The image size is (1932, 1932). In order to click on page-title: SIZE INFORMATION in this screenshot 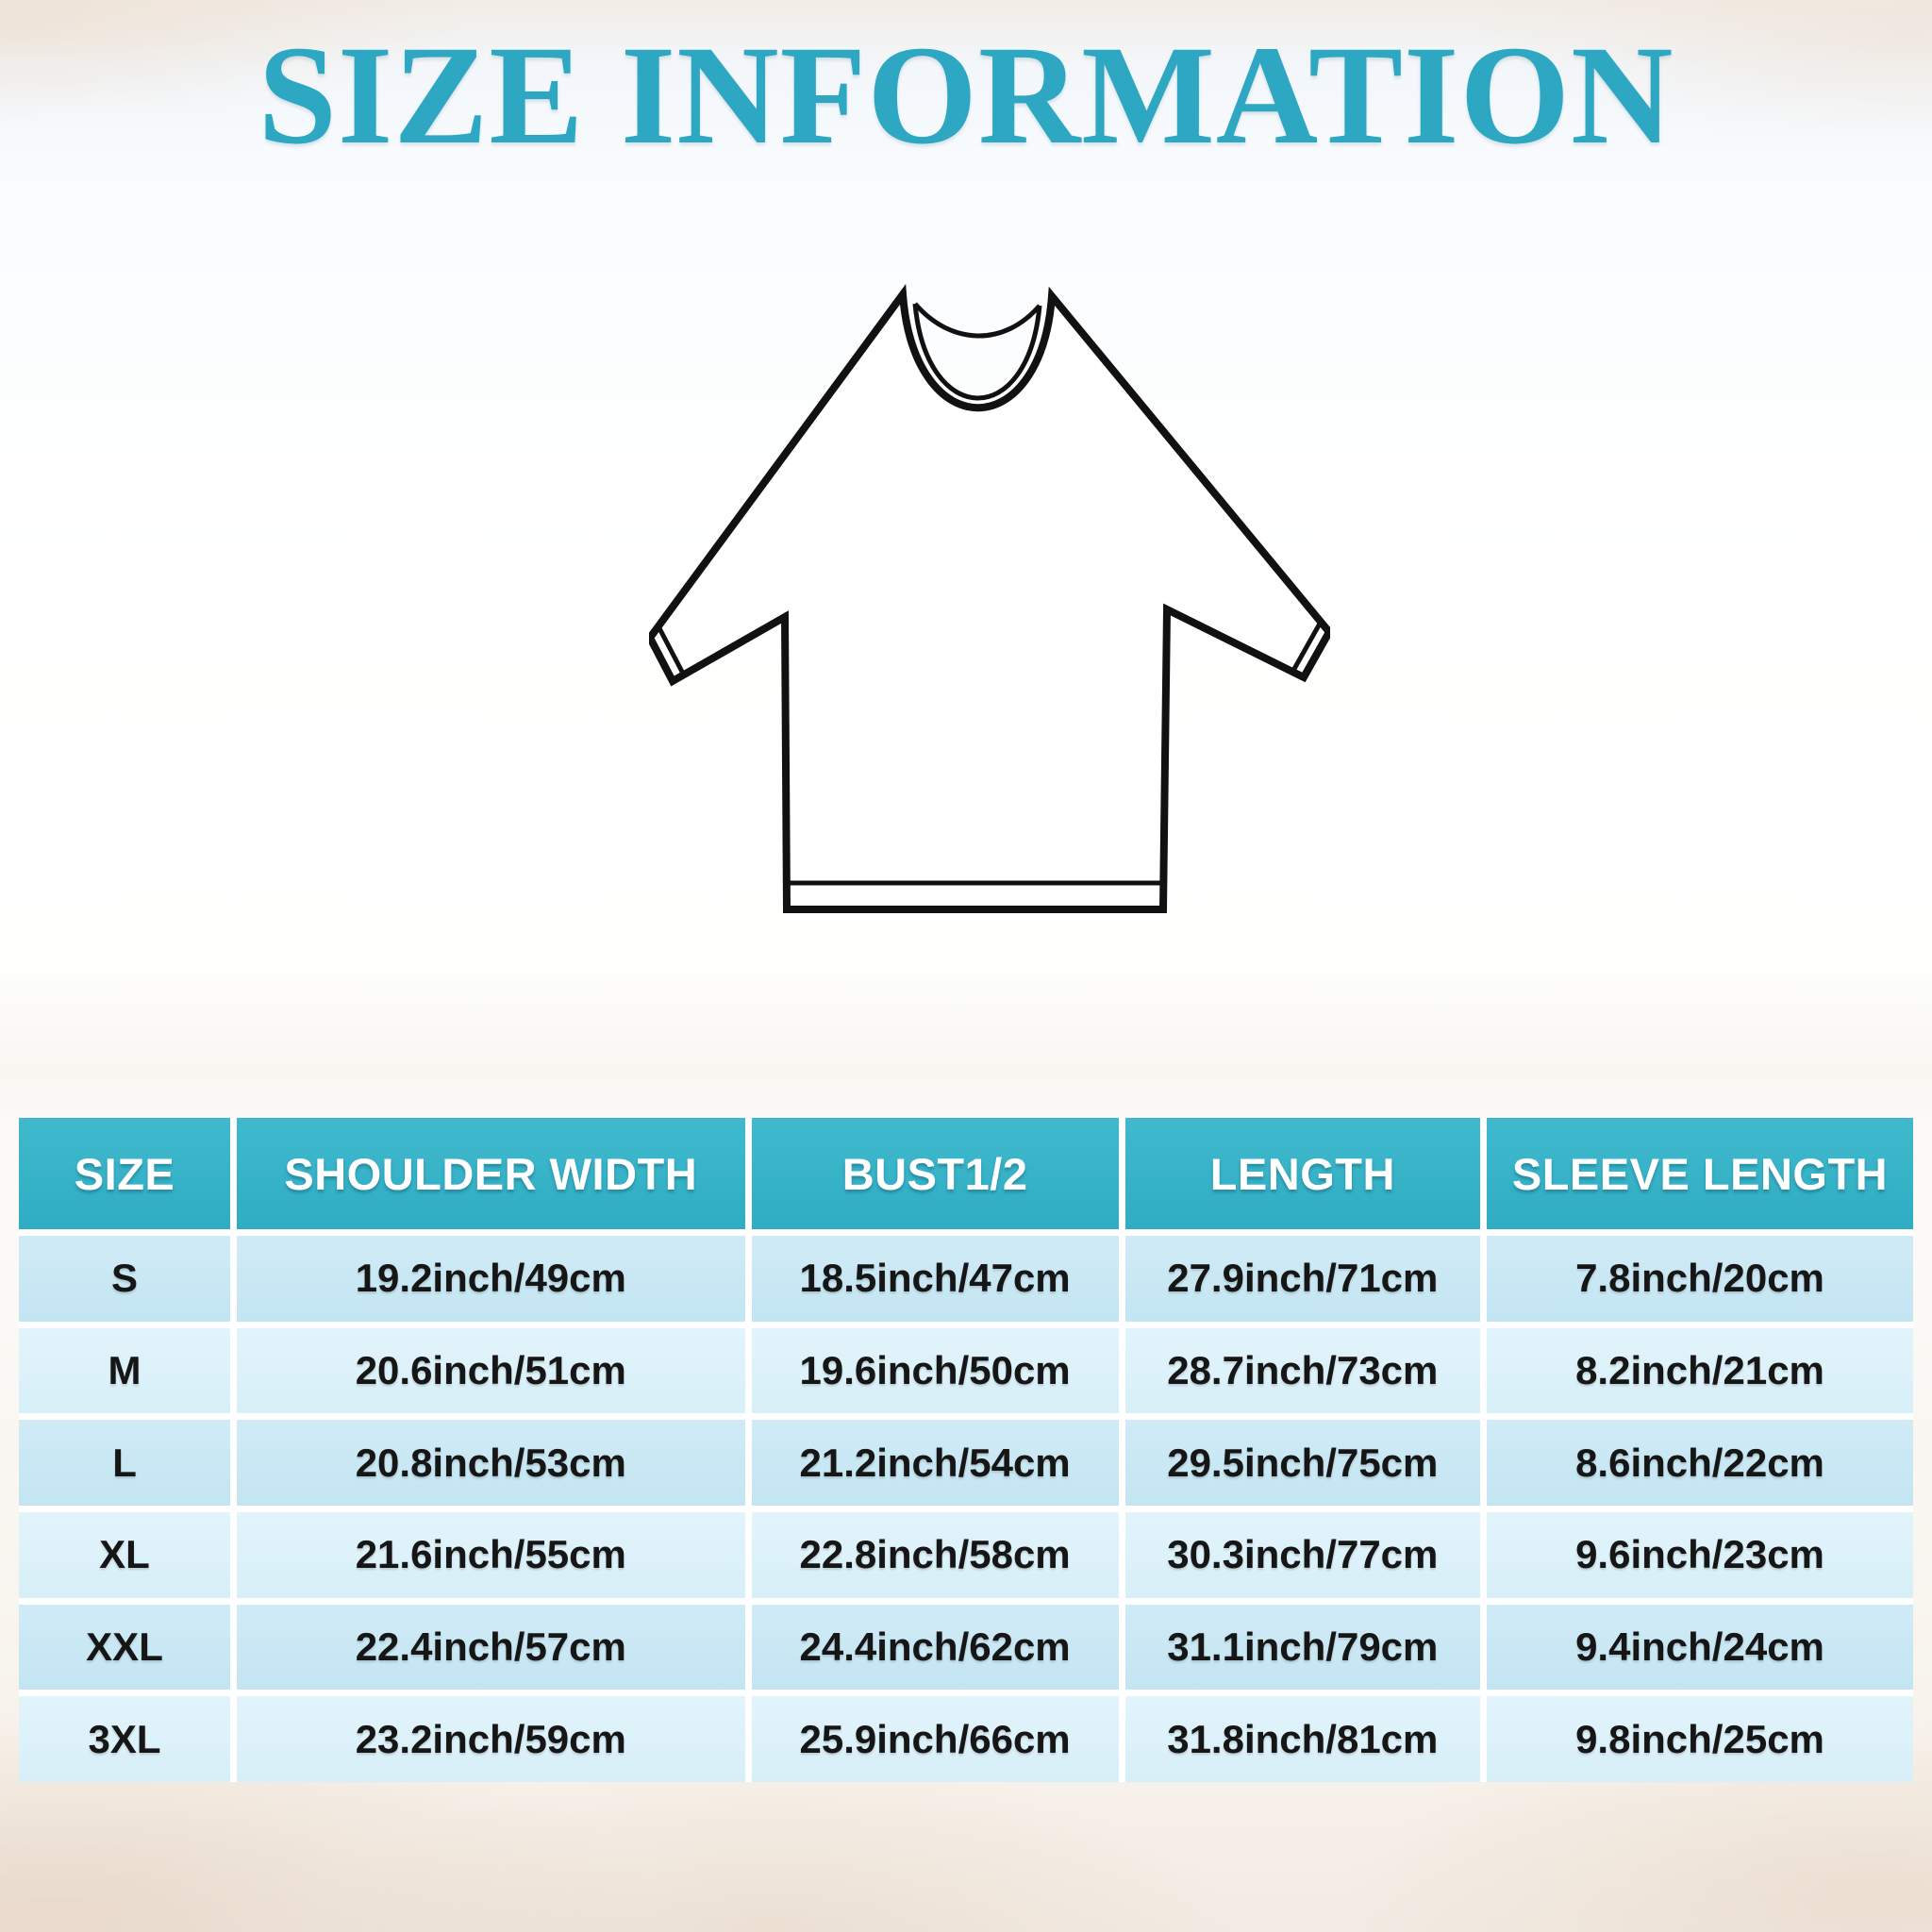, I will do `click(966, 96)`.